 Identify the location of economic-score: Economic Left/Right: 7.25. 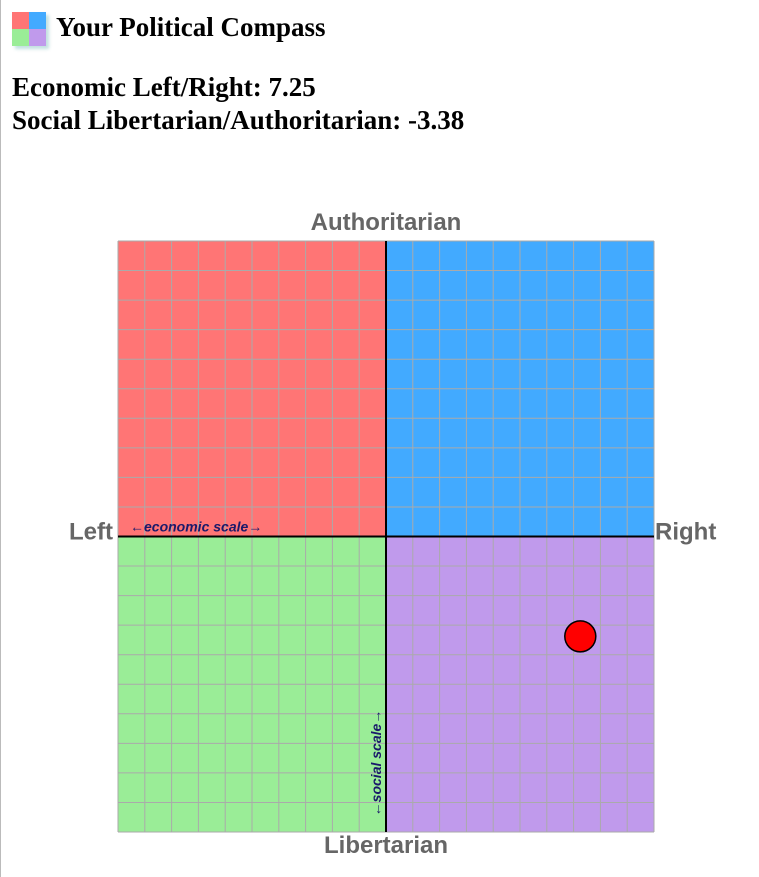
(164, 87).